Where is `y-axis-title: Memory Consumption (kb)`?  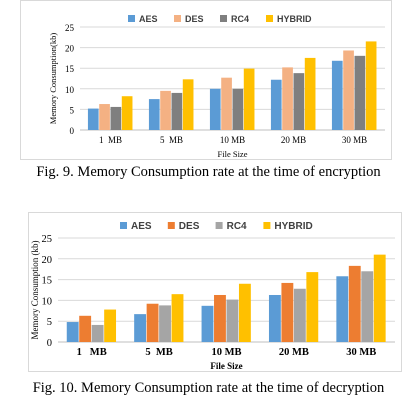
y-axis-title: Memory Consumption (kb) is located at coordinates (35, 290).